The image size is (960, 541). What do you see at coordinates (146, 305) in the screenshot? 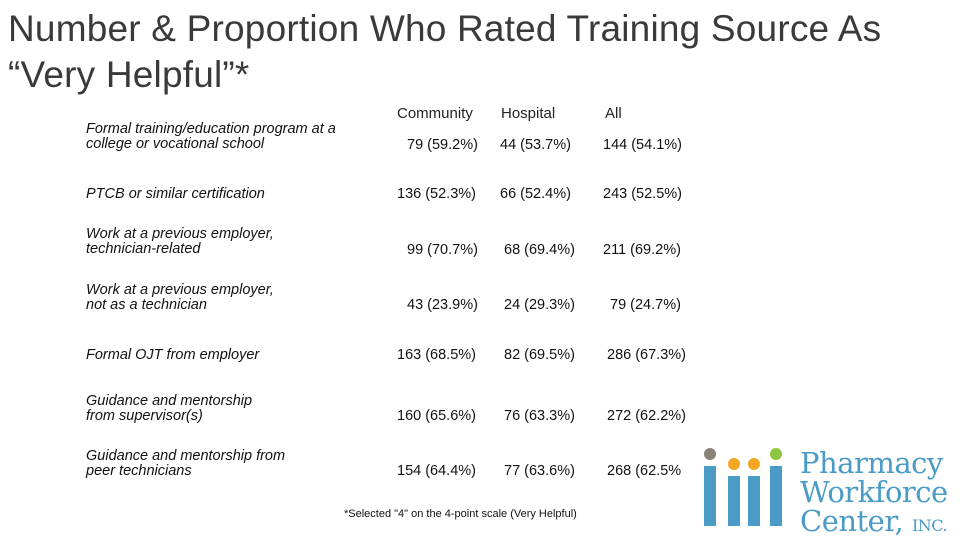
I see `row-label-line: not as a technician` at bounding box center [146, 305].